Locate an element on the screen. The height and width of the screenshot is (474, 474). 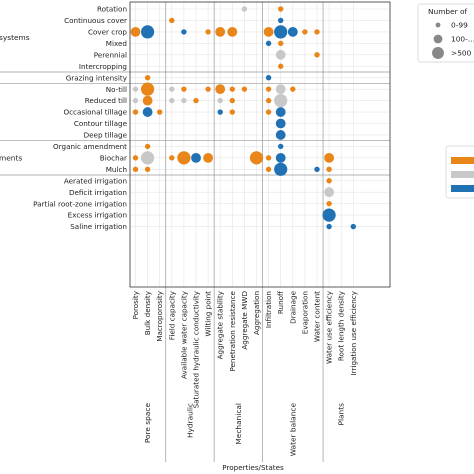
point-cover-crop-bulk-density is located at coordinates (148, 32).